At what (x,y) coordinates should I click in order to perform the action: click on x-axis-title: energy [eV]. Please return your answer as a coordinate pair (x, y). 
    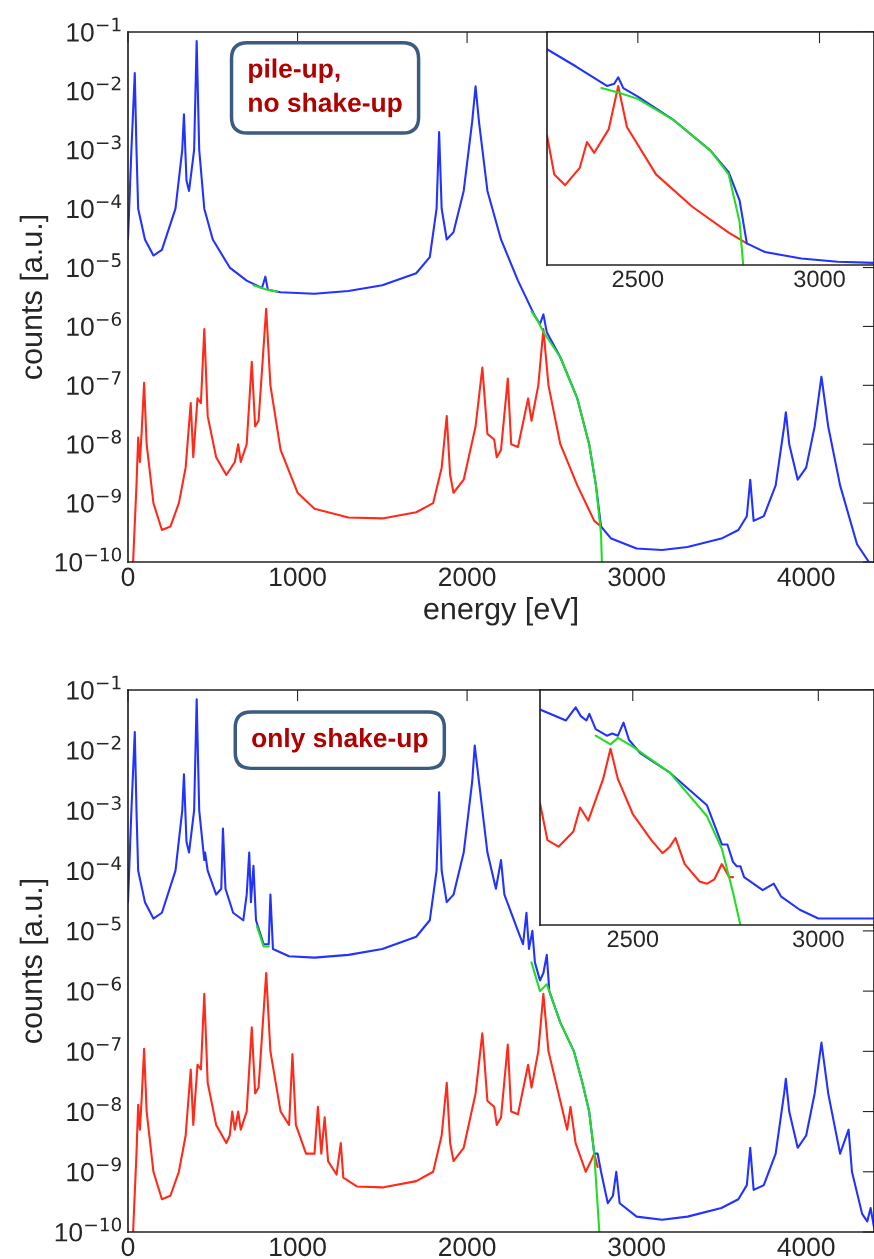
    Looking at the image, I should click on (500, 611).